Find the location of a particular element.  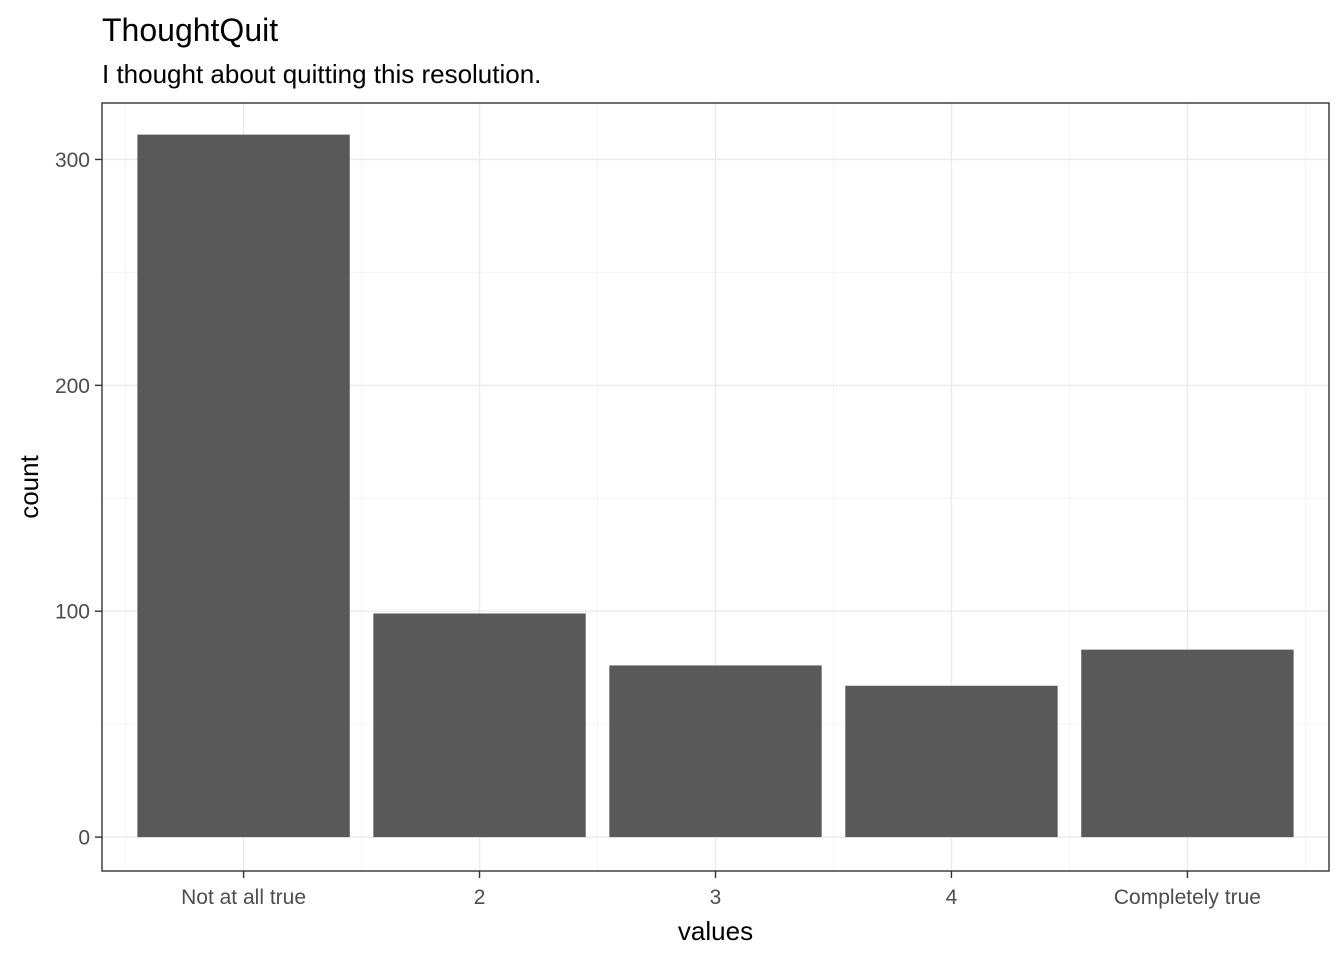

y-tick-label: 100 is located at coordinates (72, 612).